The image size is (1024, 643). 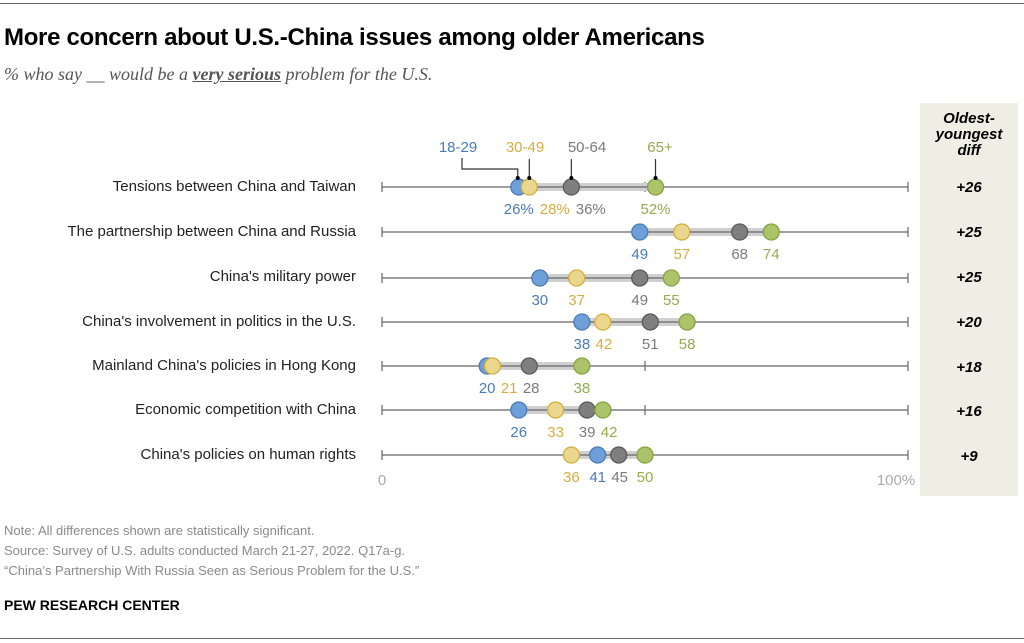 What do you see at coordinates (969, 322) in the screenshot?
I see `diff-value: +20` at bounding box center [969, 322].